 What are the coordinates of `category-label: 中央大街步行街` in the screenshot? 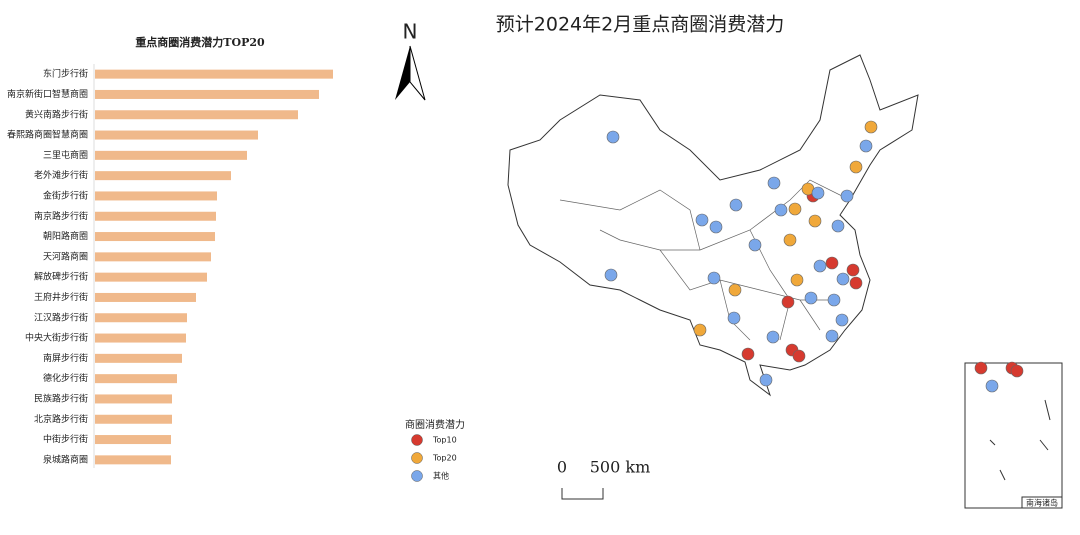 It's located at (56, 338).